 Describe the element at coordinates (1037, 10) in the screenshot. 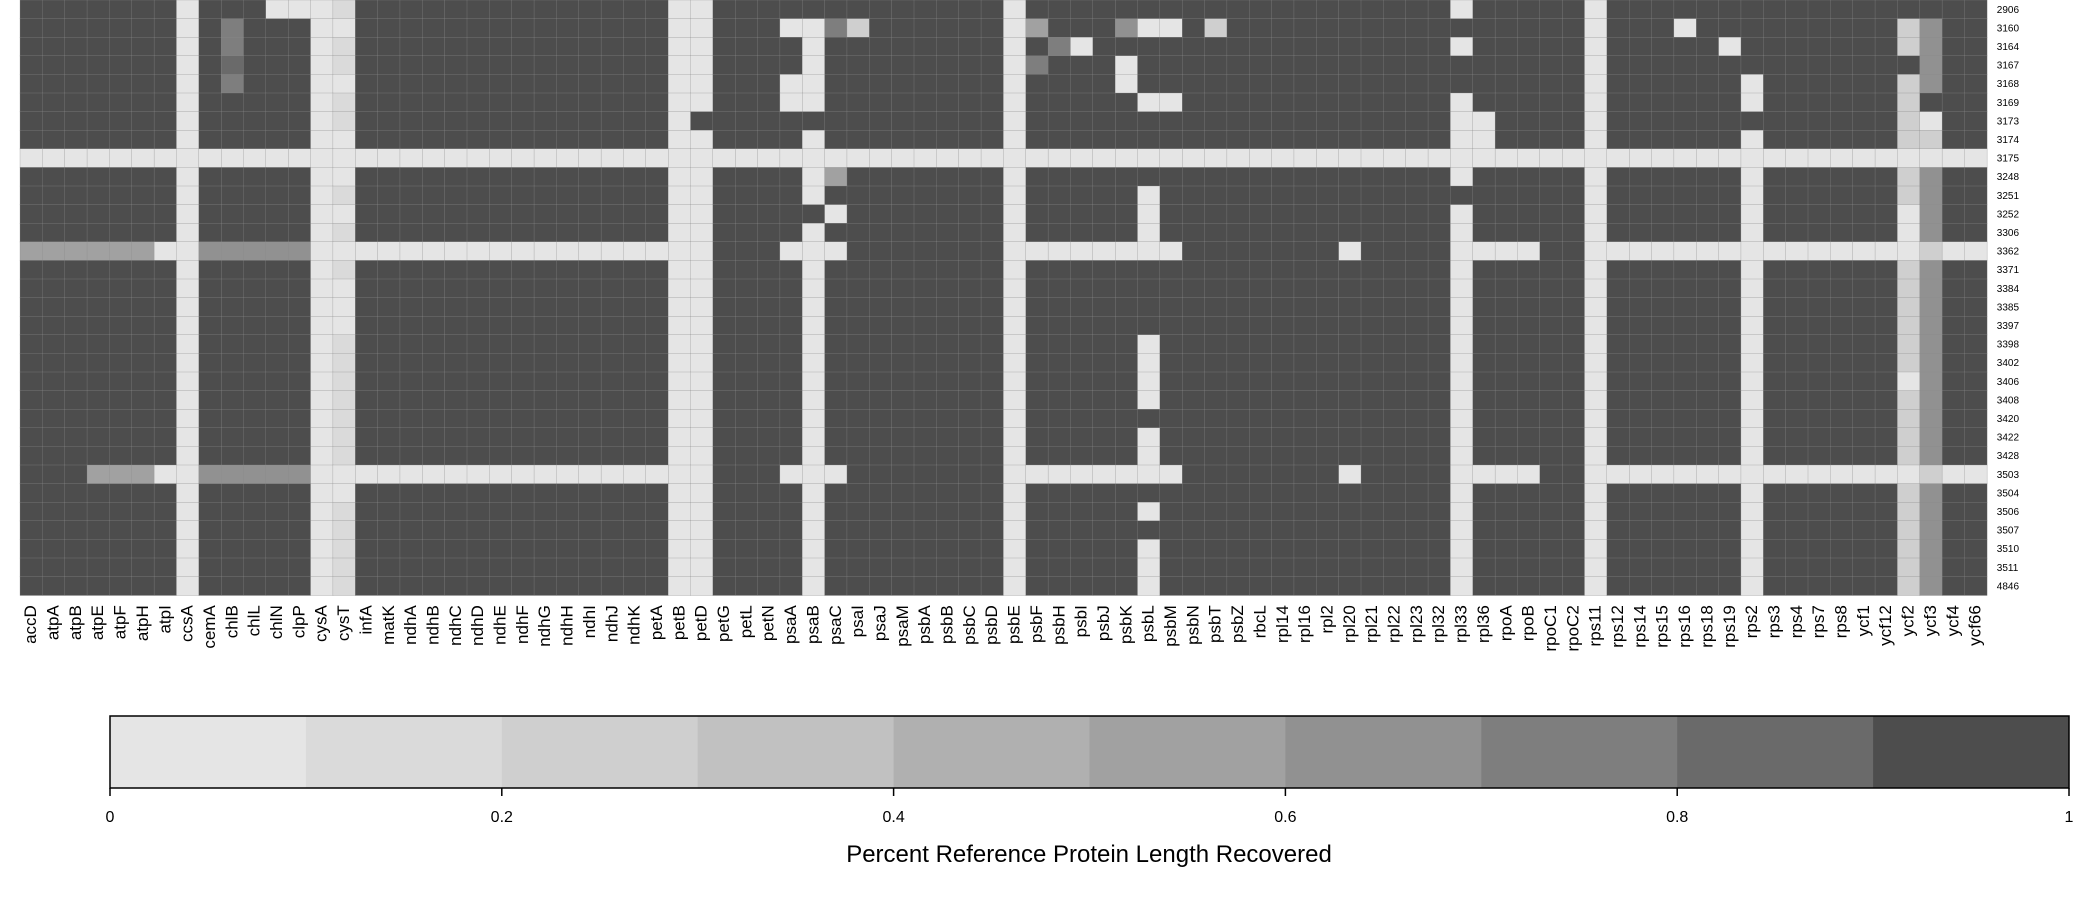

I see `heatmap-cell-2906-psbF` at that location.